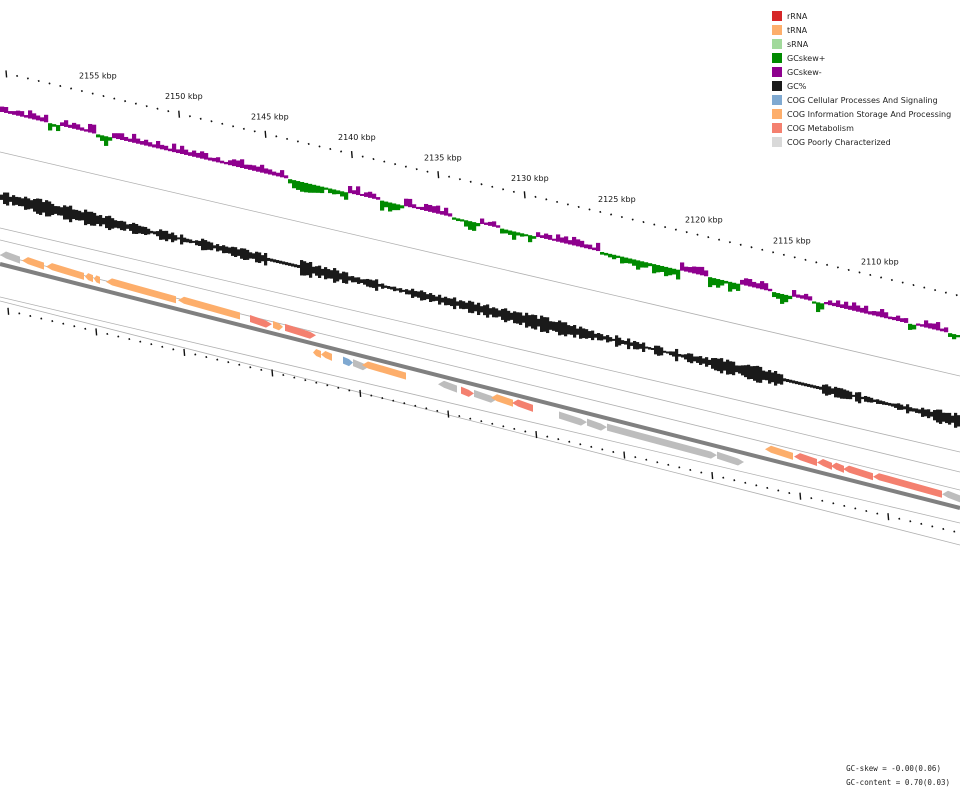  Describe the element at coordinates (806, 58) in the screenshot. I see `legend-label: GCskew+` at that location.